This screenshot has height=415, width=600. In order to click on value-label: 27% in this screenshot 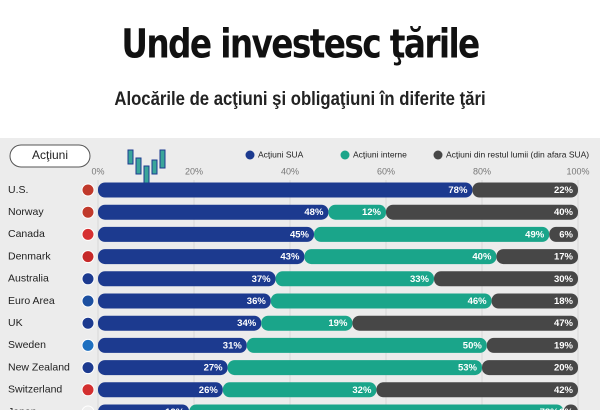, I will do `click(214, 368)`.